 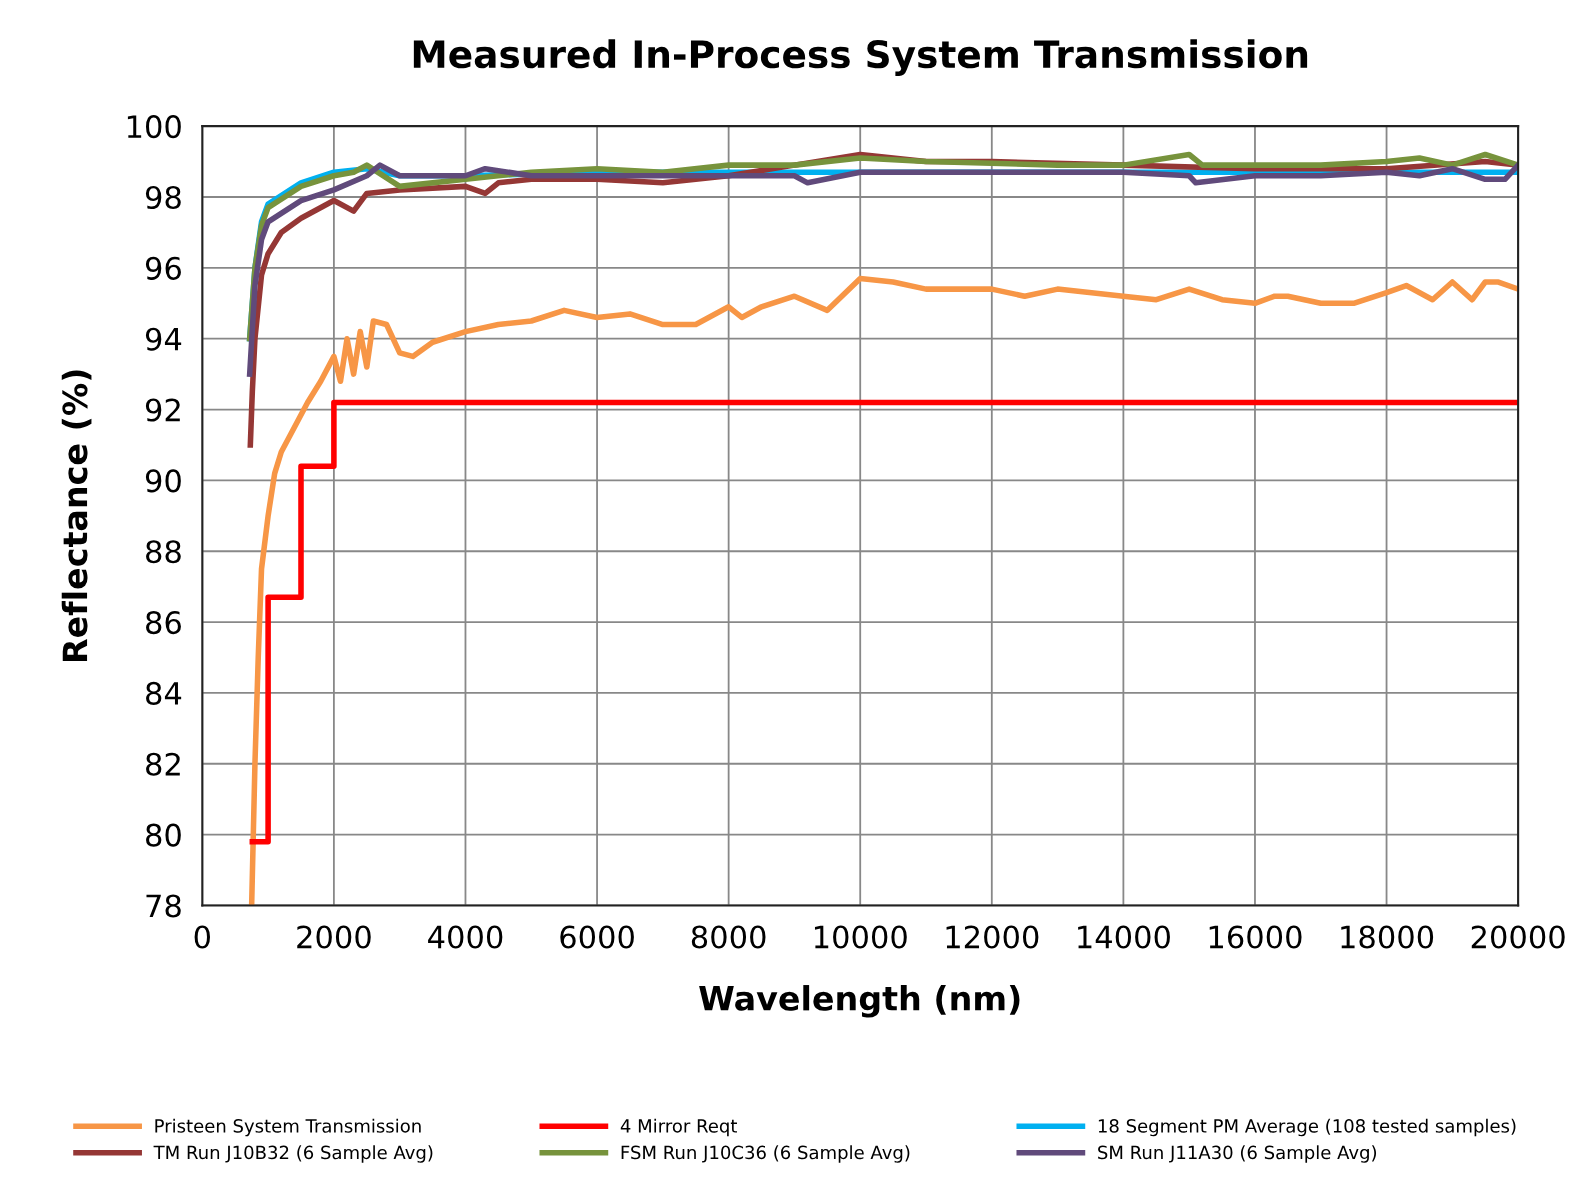 What do you see at coordinates (163, 268) in the screenshot?
I see `y-tick-label: 96` at bounding box center [163, 268].